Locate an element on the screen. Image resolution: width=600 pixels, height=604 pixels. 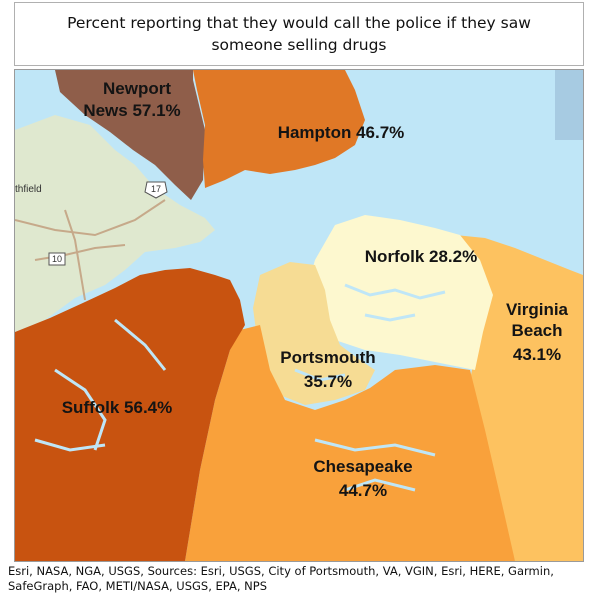
basemap-land-west is located at coordinates (115, 223).